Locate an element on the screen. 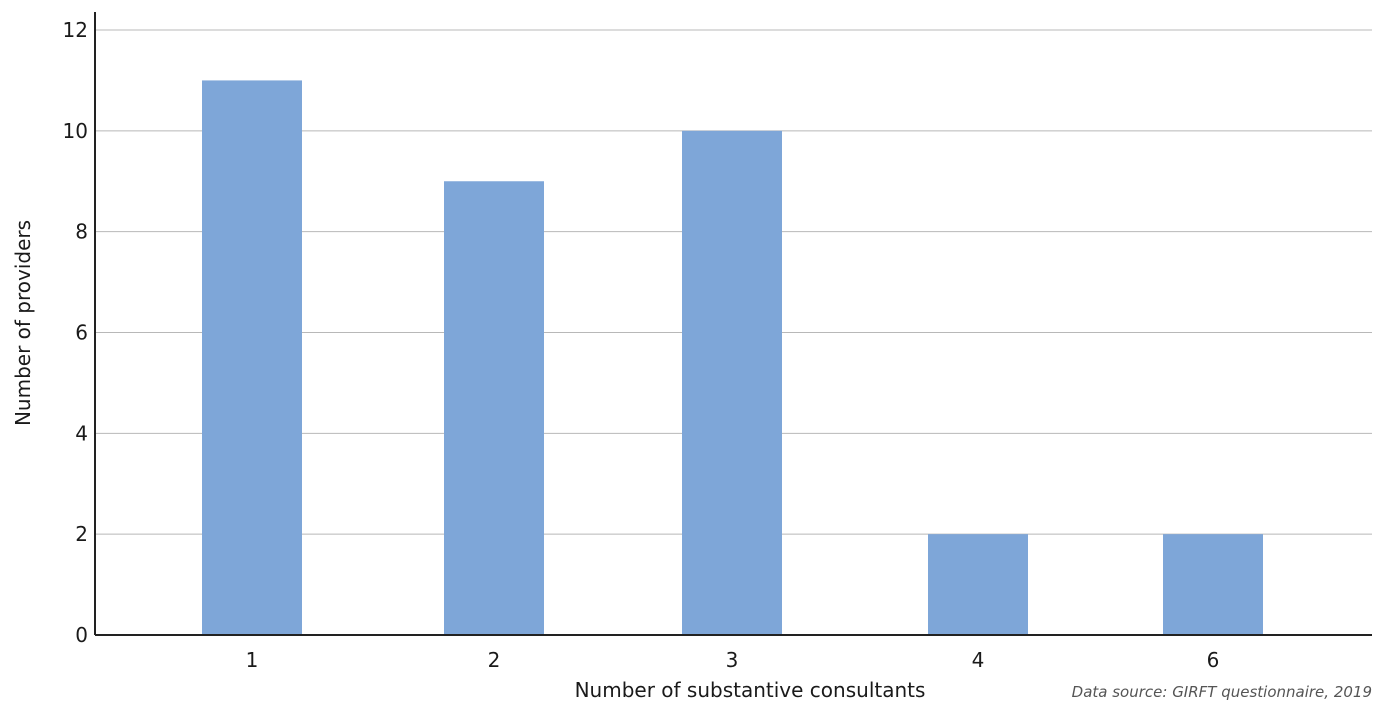  y-axis-title: Number of providers is located at coordinates (23, 323).